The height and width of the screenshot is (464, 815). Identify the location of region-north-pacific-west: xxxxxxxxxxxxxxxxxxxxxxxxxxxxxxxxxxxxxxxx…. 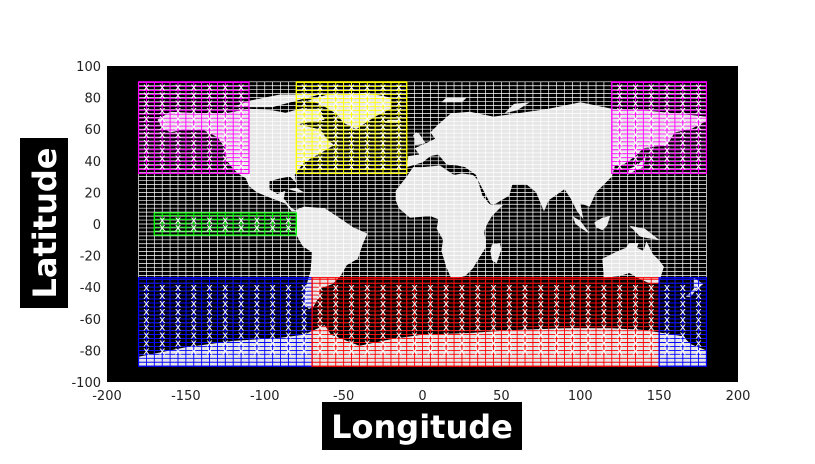
(193, 128).